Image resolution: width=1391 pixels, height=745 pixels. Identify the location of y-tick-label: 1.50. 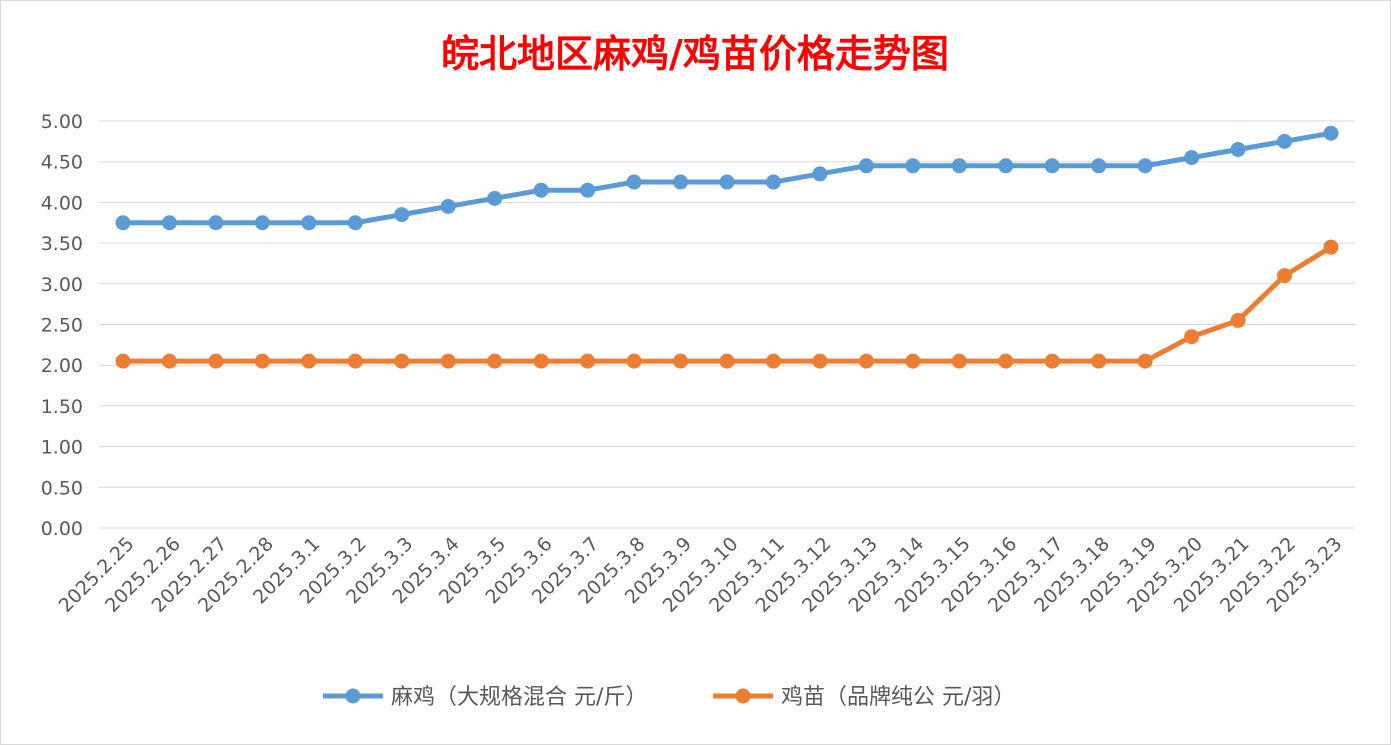
(62, 407).